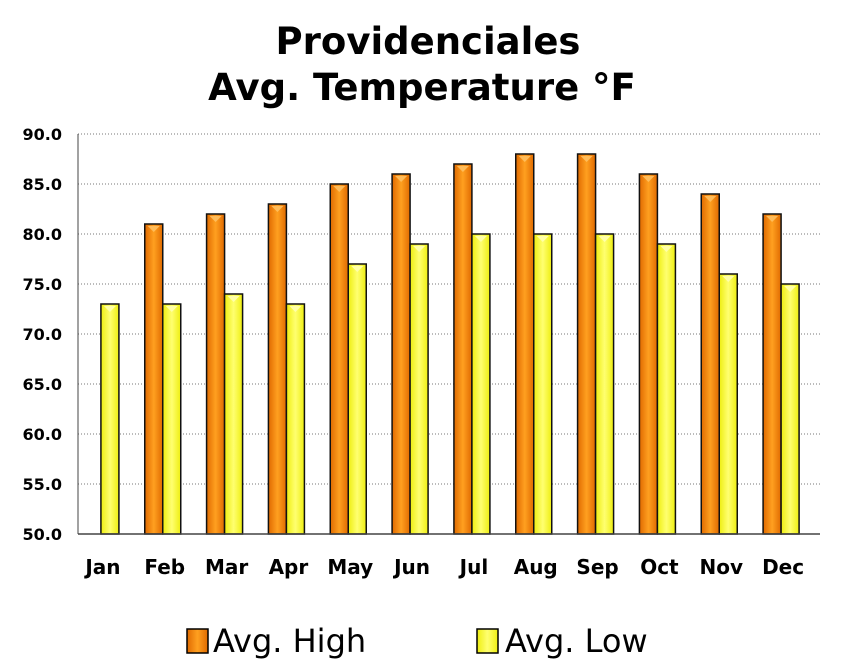 The image size is (844, 668). What do you see at coordinates (42, 484) in the screenshot?
I see `y-tick-label: 55.0` at bounding box center [42, 484].